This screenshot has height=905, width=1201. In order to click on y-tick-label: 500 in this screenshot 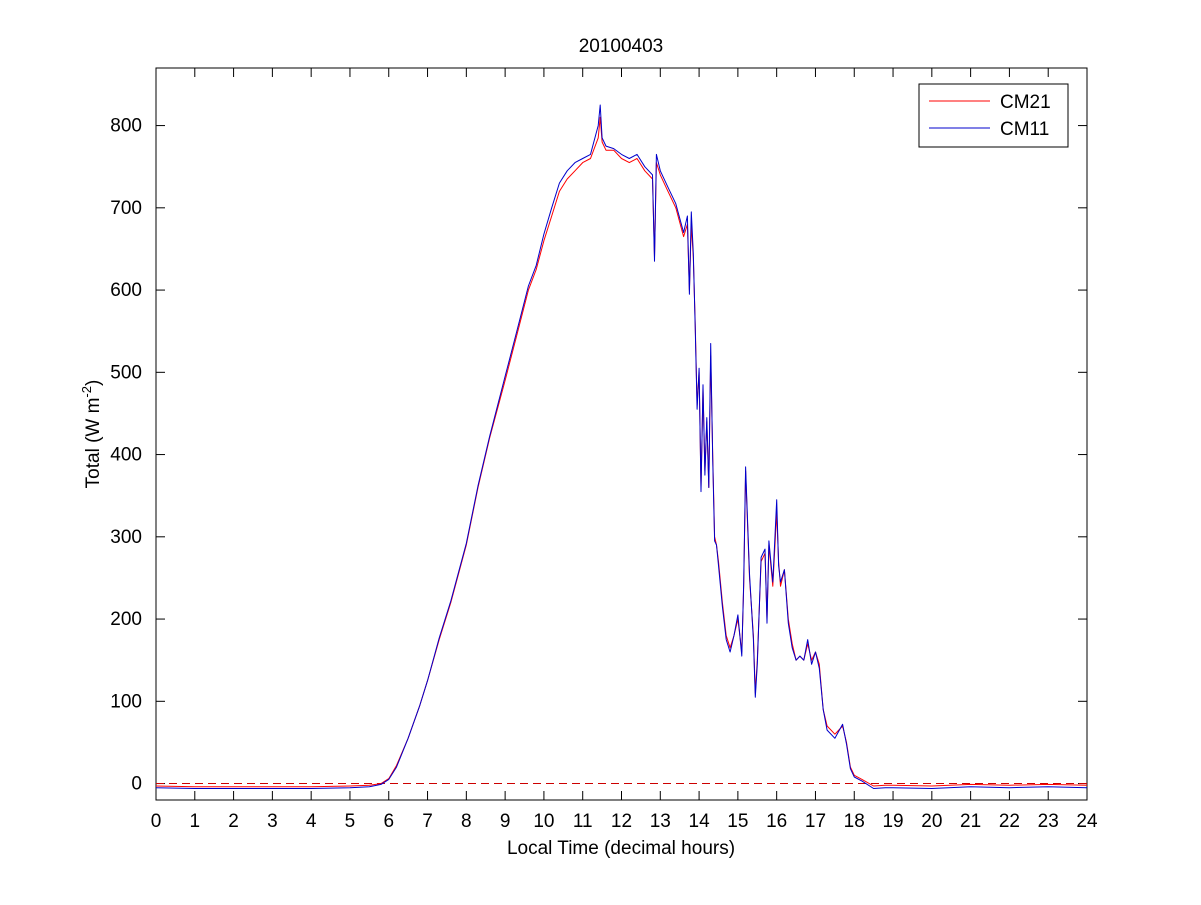, I will do `click(126, 372)`.